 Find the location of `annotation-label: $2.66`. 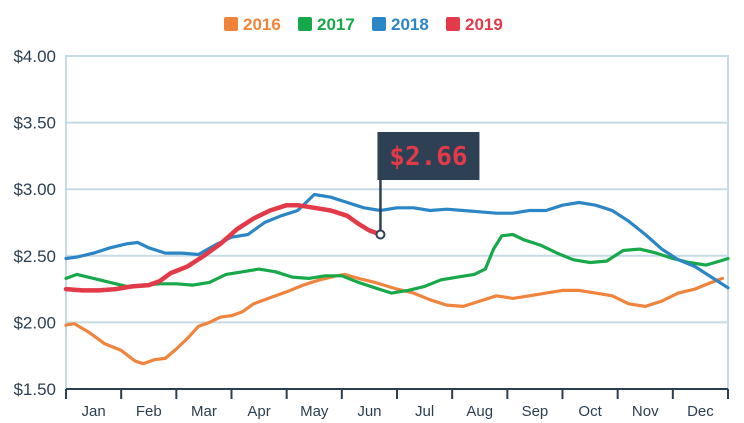

annotation-label: $2.66 is located at coordinates (428, 157).